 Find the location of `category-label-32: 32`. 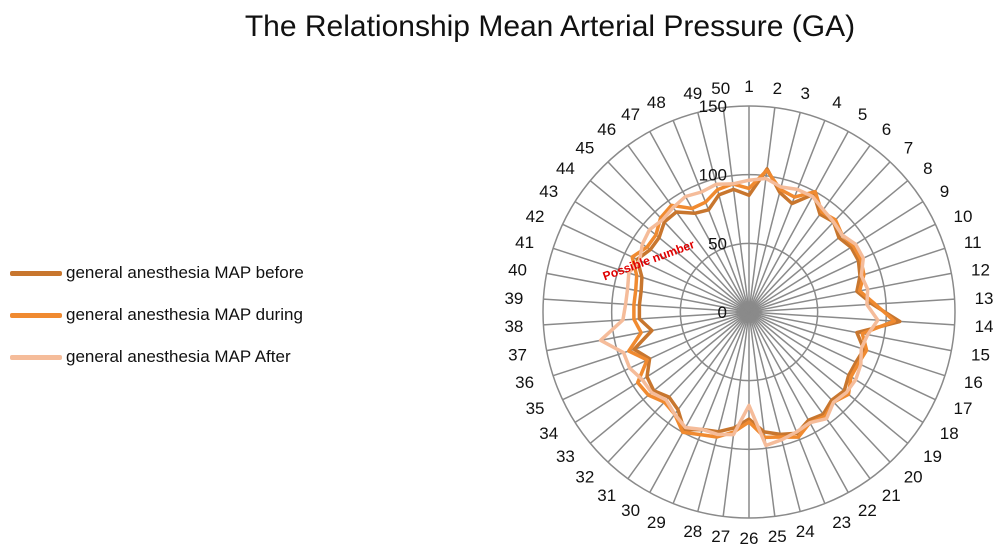

category-label-32: 32 is located at coordinates (584, 477).